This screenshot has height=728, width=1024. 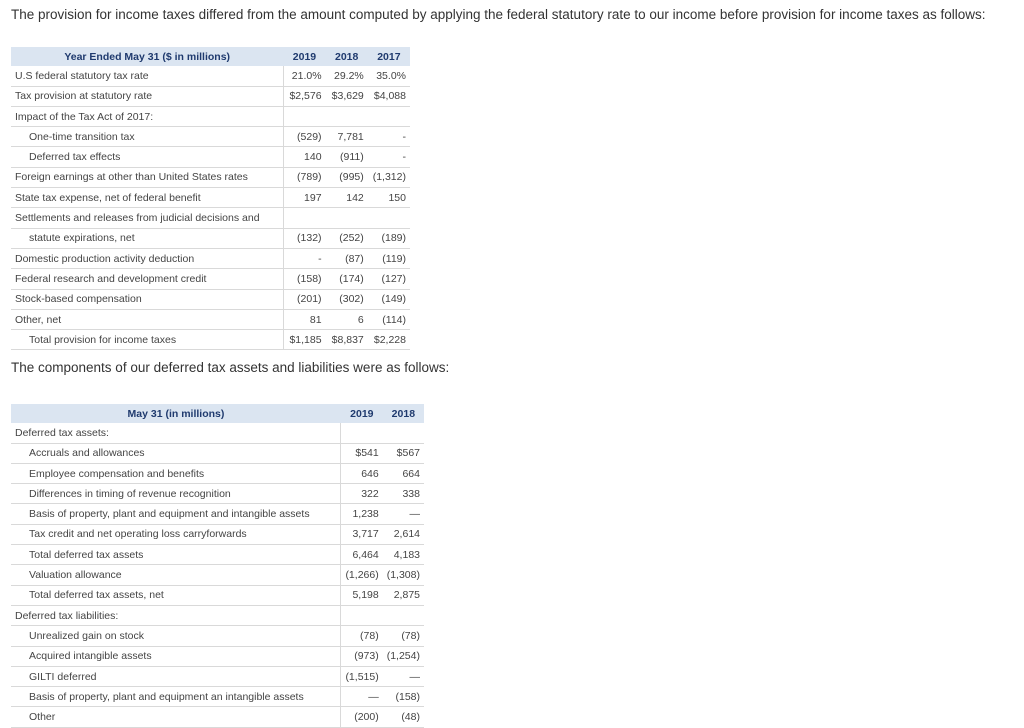 I want to click on cell-2019: (1,515), so click(x=361, y=677).